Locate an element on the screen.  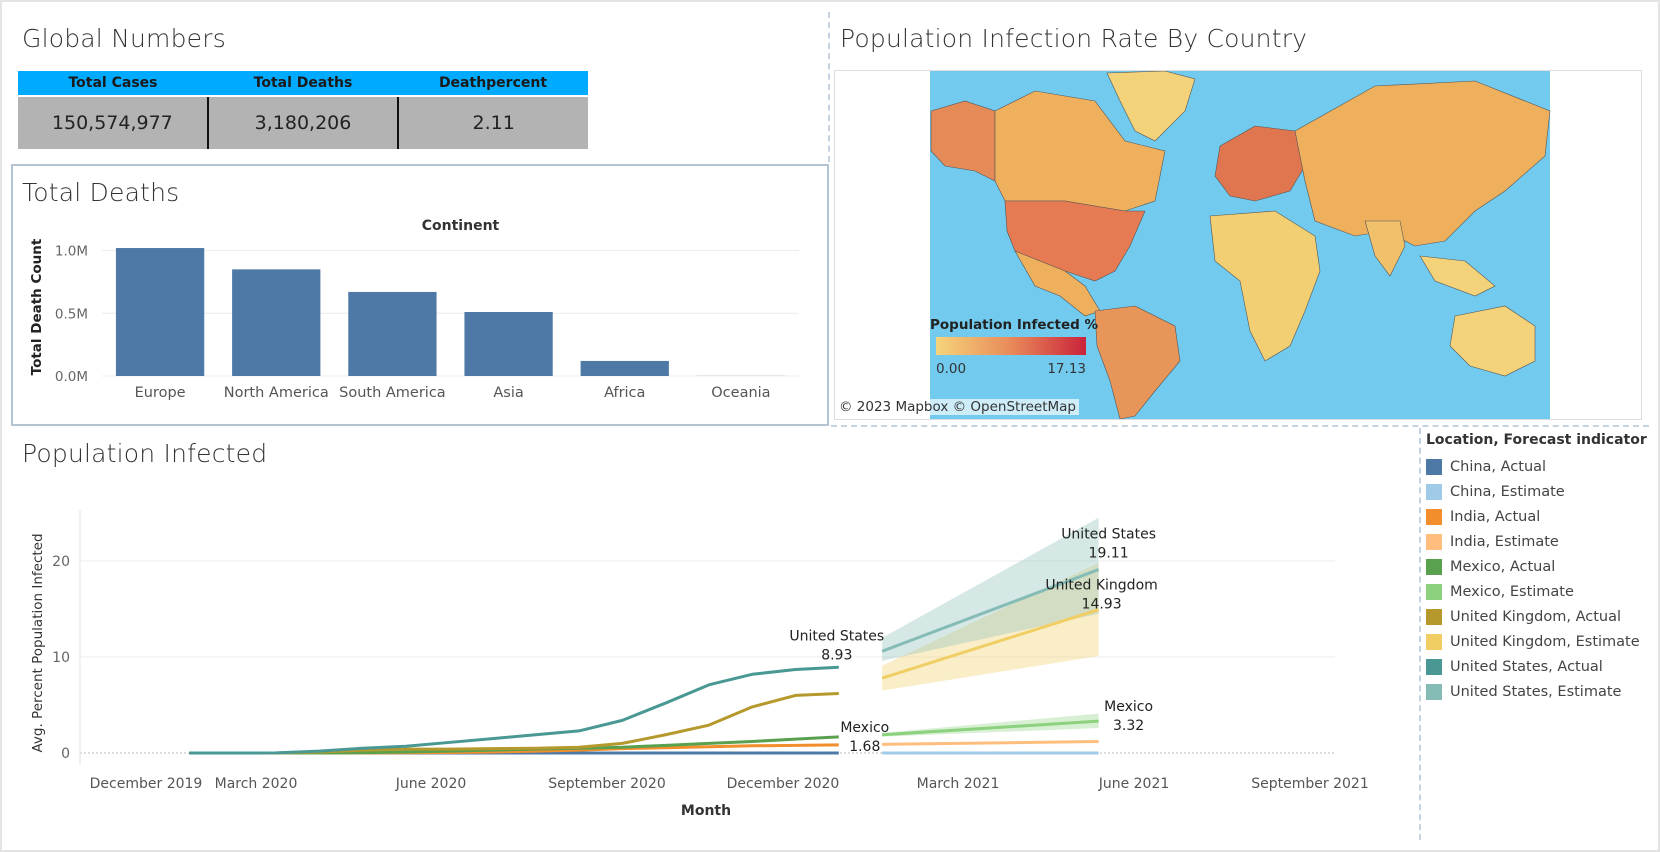
x-tick-label: September 2021 is located at coordinates (1309, 784).